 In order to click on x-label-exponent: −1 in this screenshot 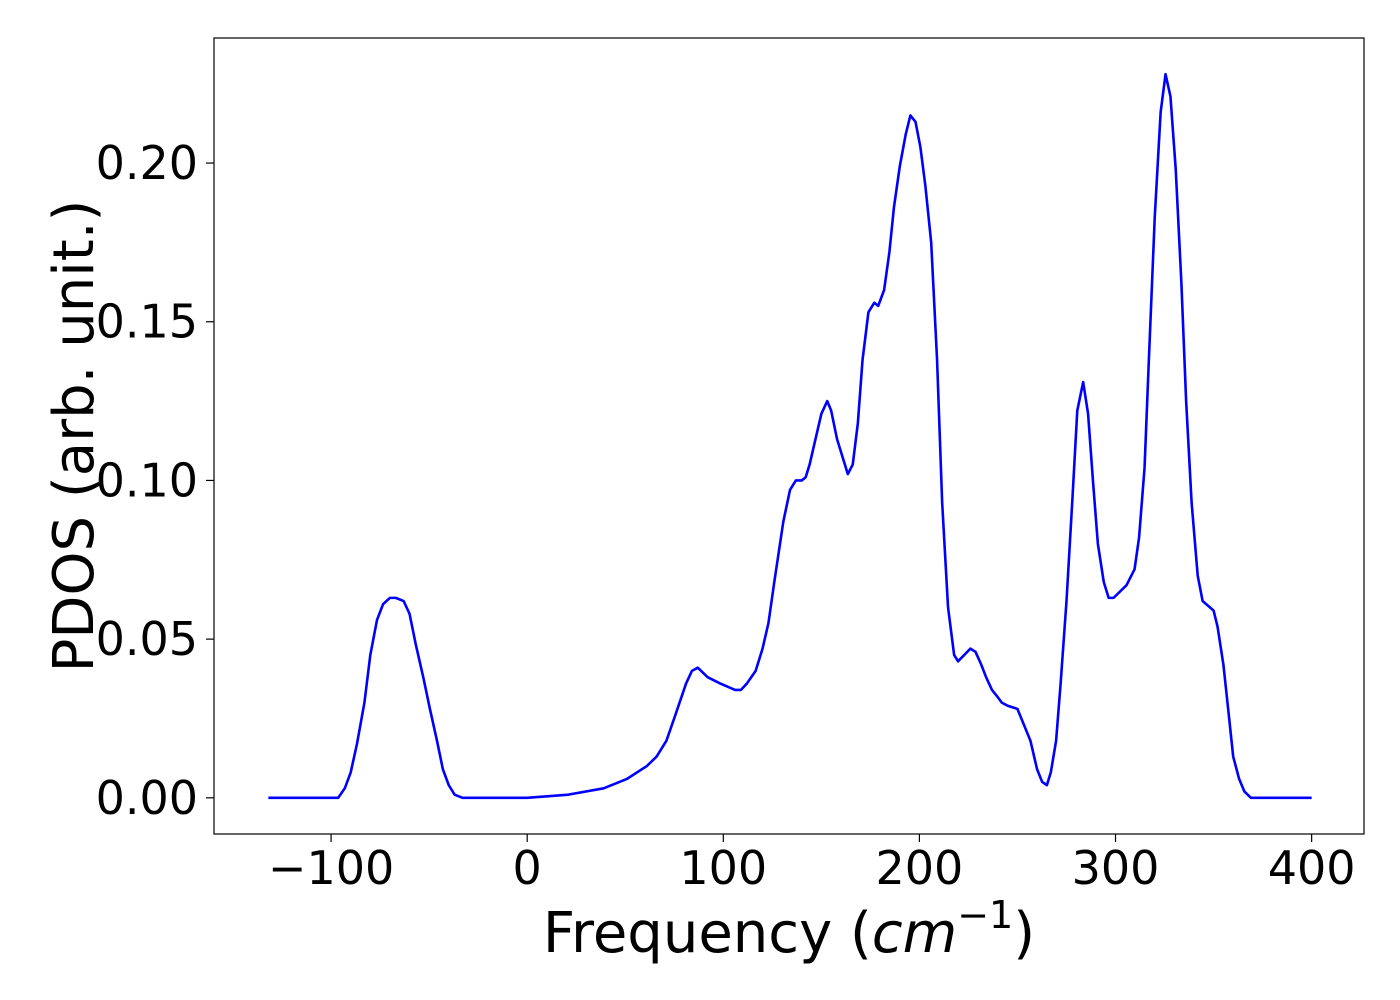, I will do `click(985, 915)`.